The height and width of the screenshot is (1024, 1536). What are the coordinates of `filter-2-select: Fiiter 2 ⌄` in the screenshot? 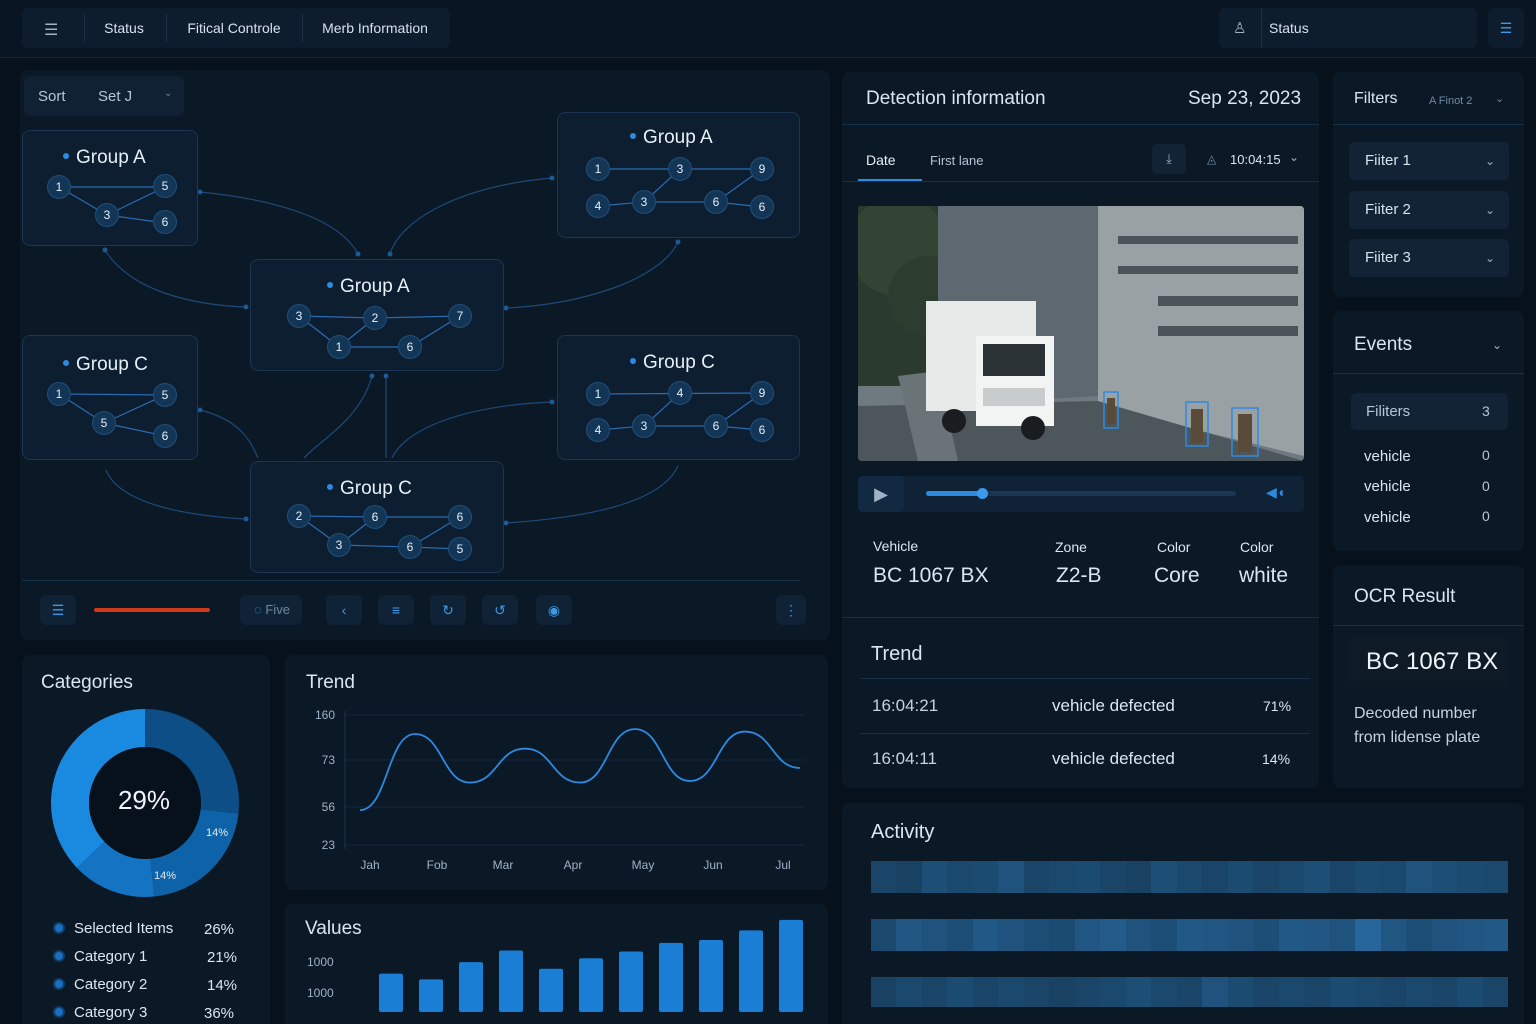 It's located at (1429, 210).